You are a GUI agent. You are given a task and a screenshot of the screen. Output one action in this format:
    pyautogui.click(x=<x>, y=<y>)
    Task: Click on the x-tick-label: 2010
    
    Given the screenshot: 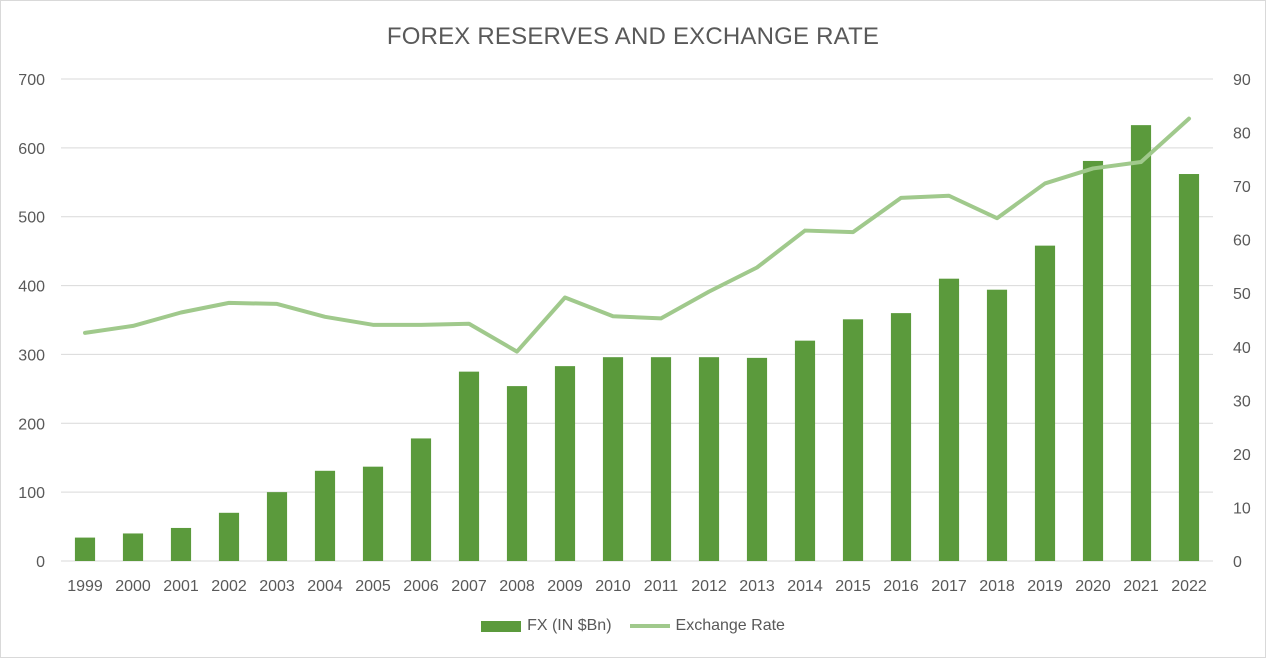 What is the action you would take?
    pyautogui.click(x=613, y=586)
    